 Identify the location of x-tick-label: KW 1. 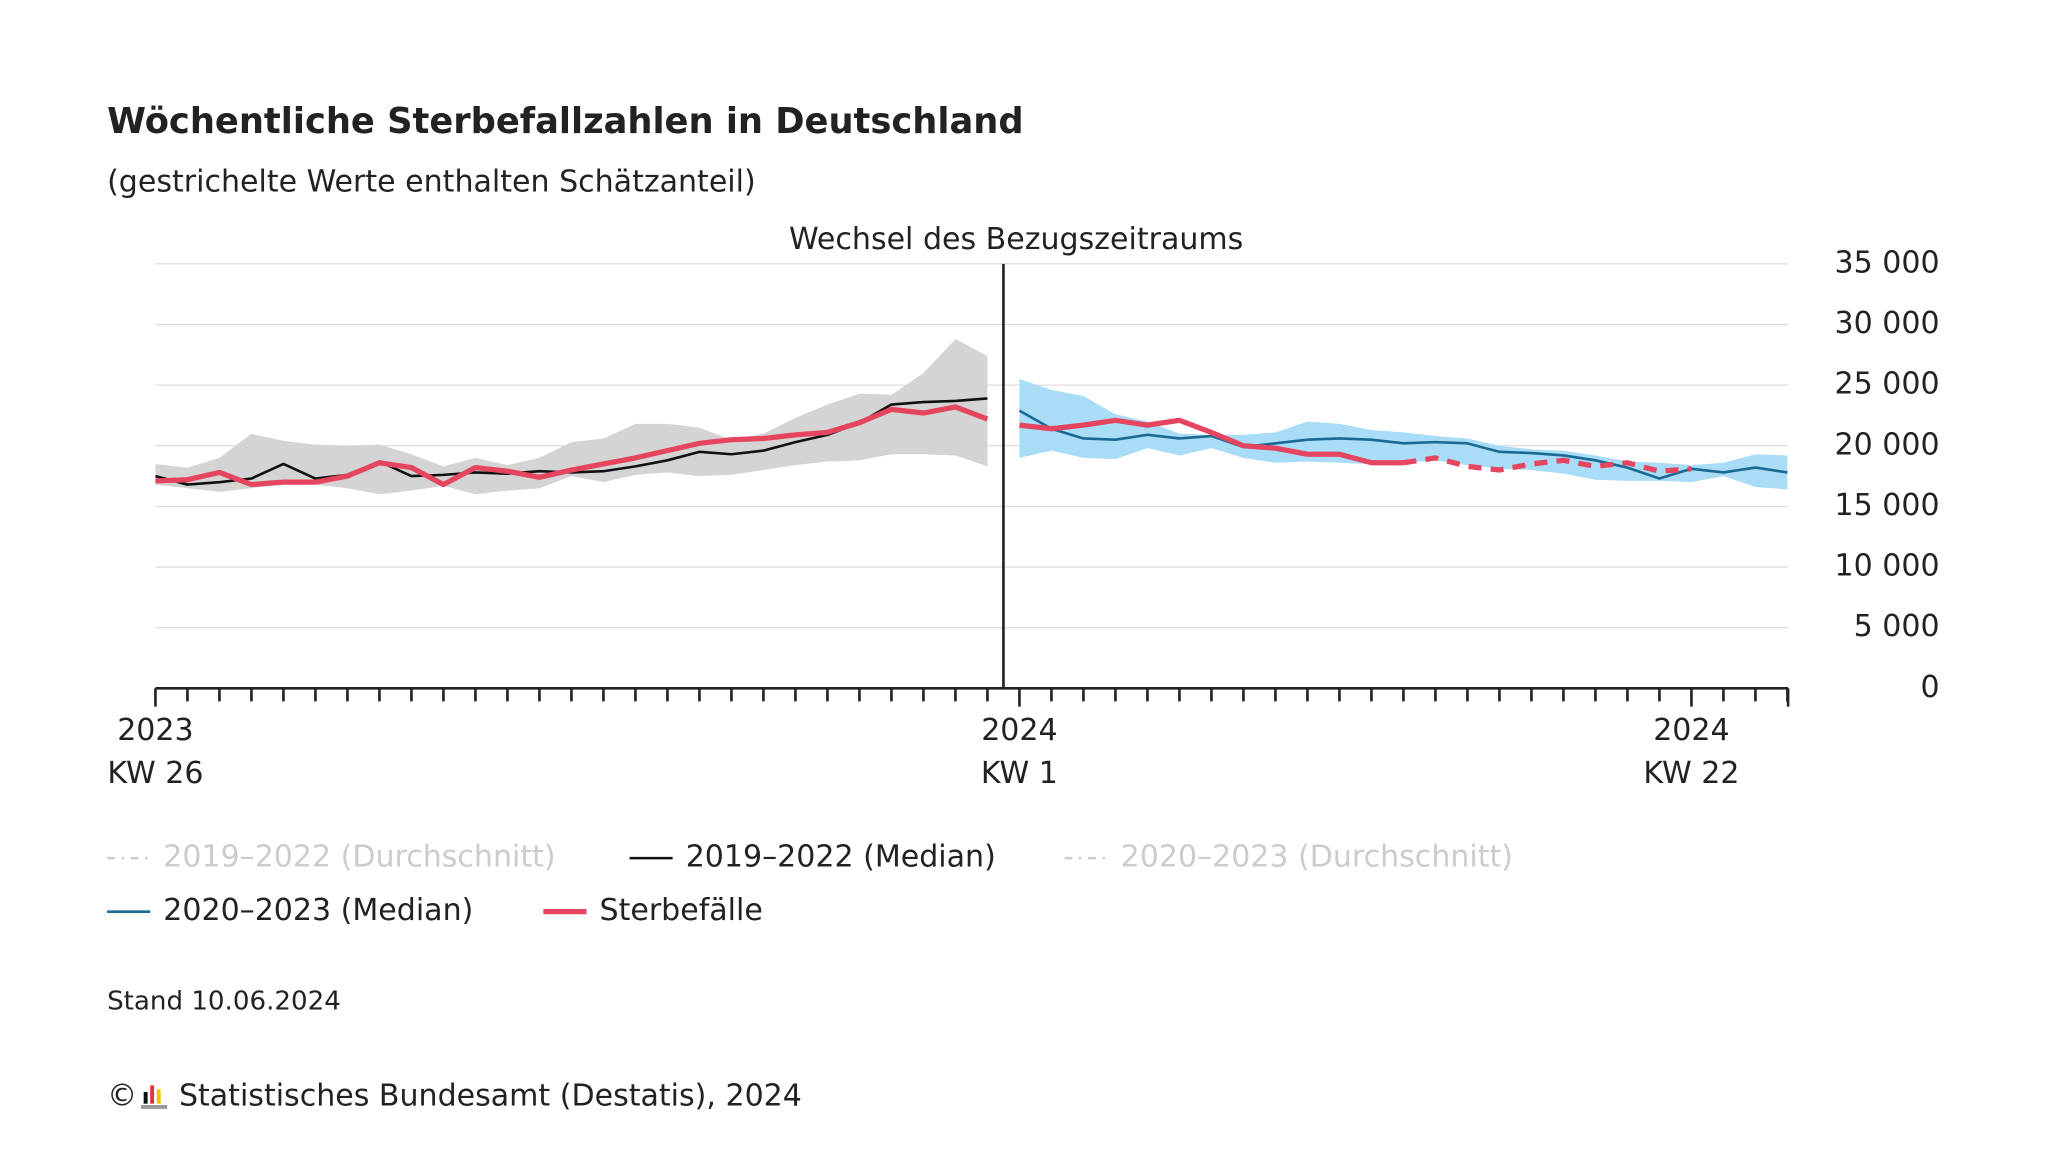
(1019, 773).